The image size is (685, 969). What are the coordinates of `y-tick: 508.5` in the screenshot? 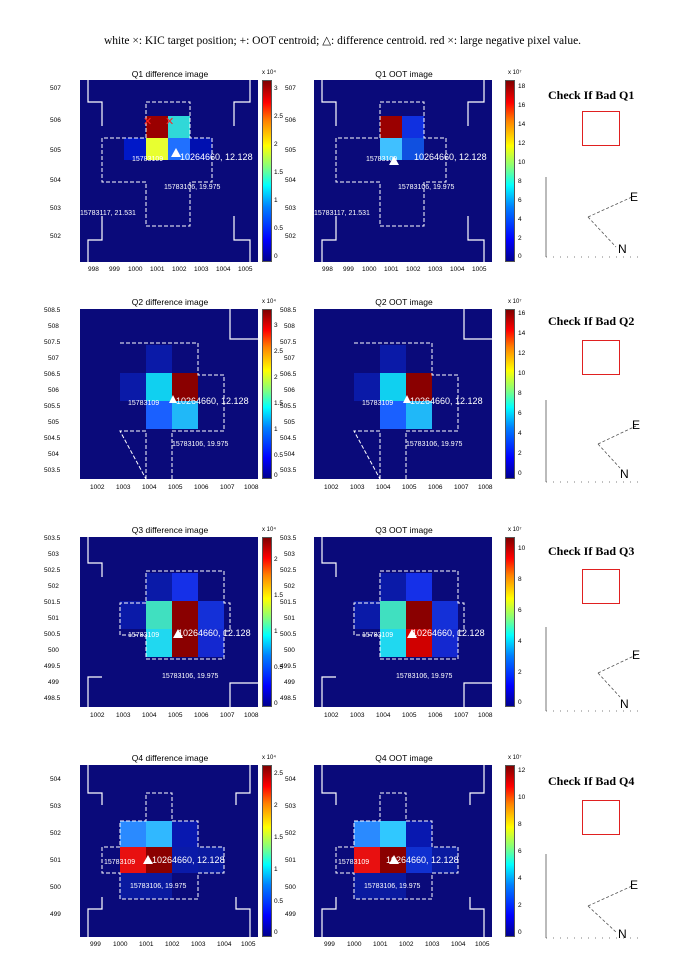 It's located at (52, 310).